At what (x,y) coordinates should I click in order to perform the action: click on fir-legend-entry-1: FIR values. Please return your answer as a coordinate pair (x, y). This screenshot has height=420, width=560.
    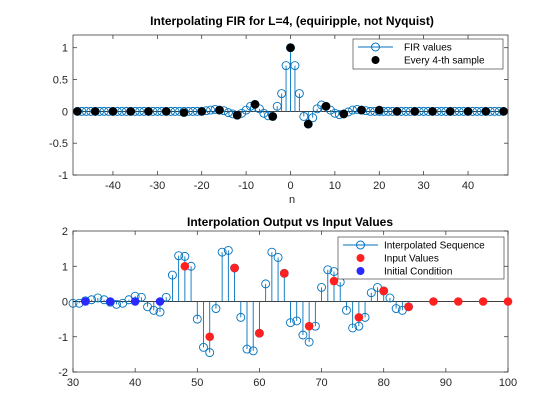
    Looking at the image, I should click on (428, 48).